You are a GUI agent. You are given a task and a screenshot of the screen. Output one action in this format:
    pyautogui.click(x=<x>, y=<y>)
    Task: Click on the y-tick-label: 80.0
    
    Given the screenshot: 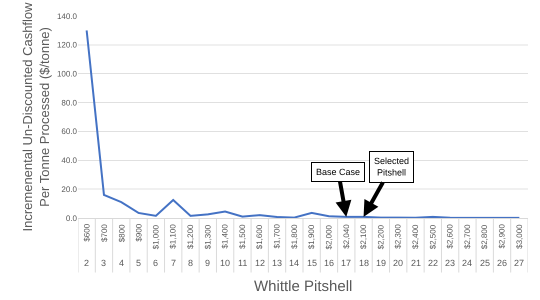 What is the action you would take?
    pyautogui.click(x=69, y=103)
    